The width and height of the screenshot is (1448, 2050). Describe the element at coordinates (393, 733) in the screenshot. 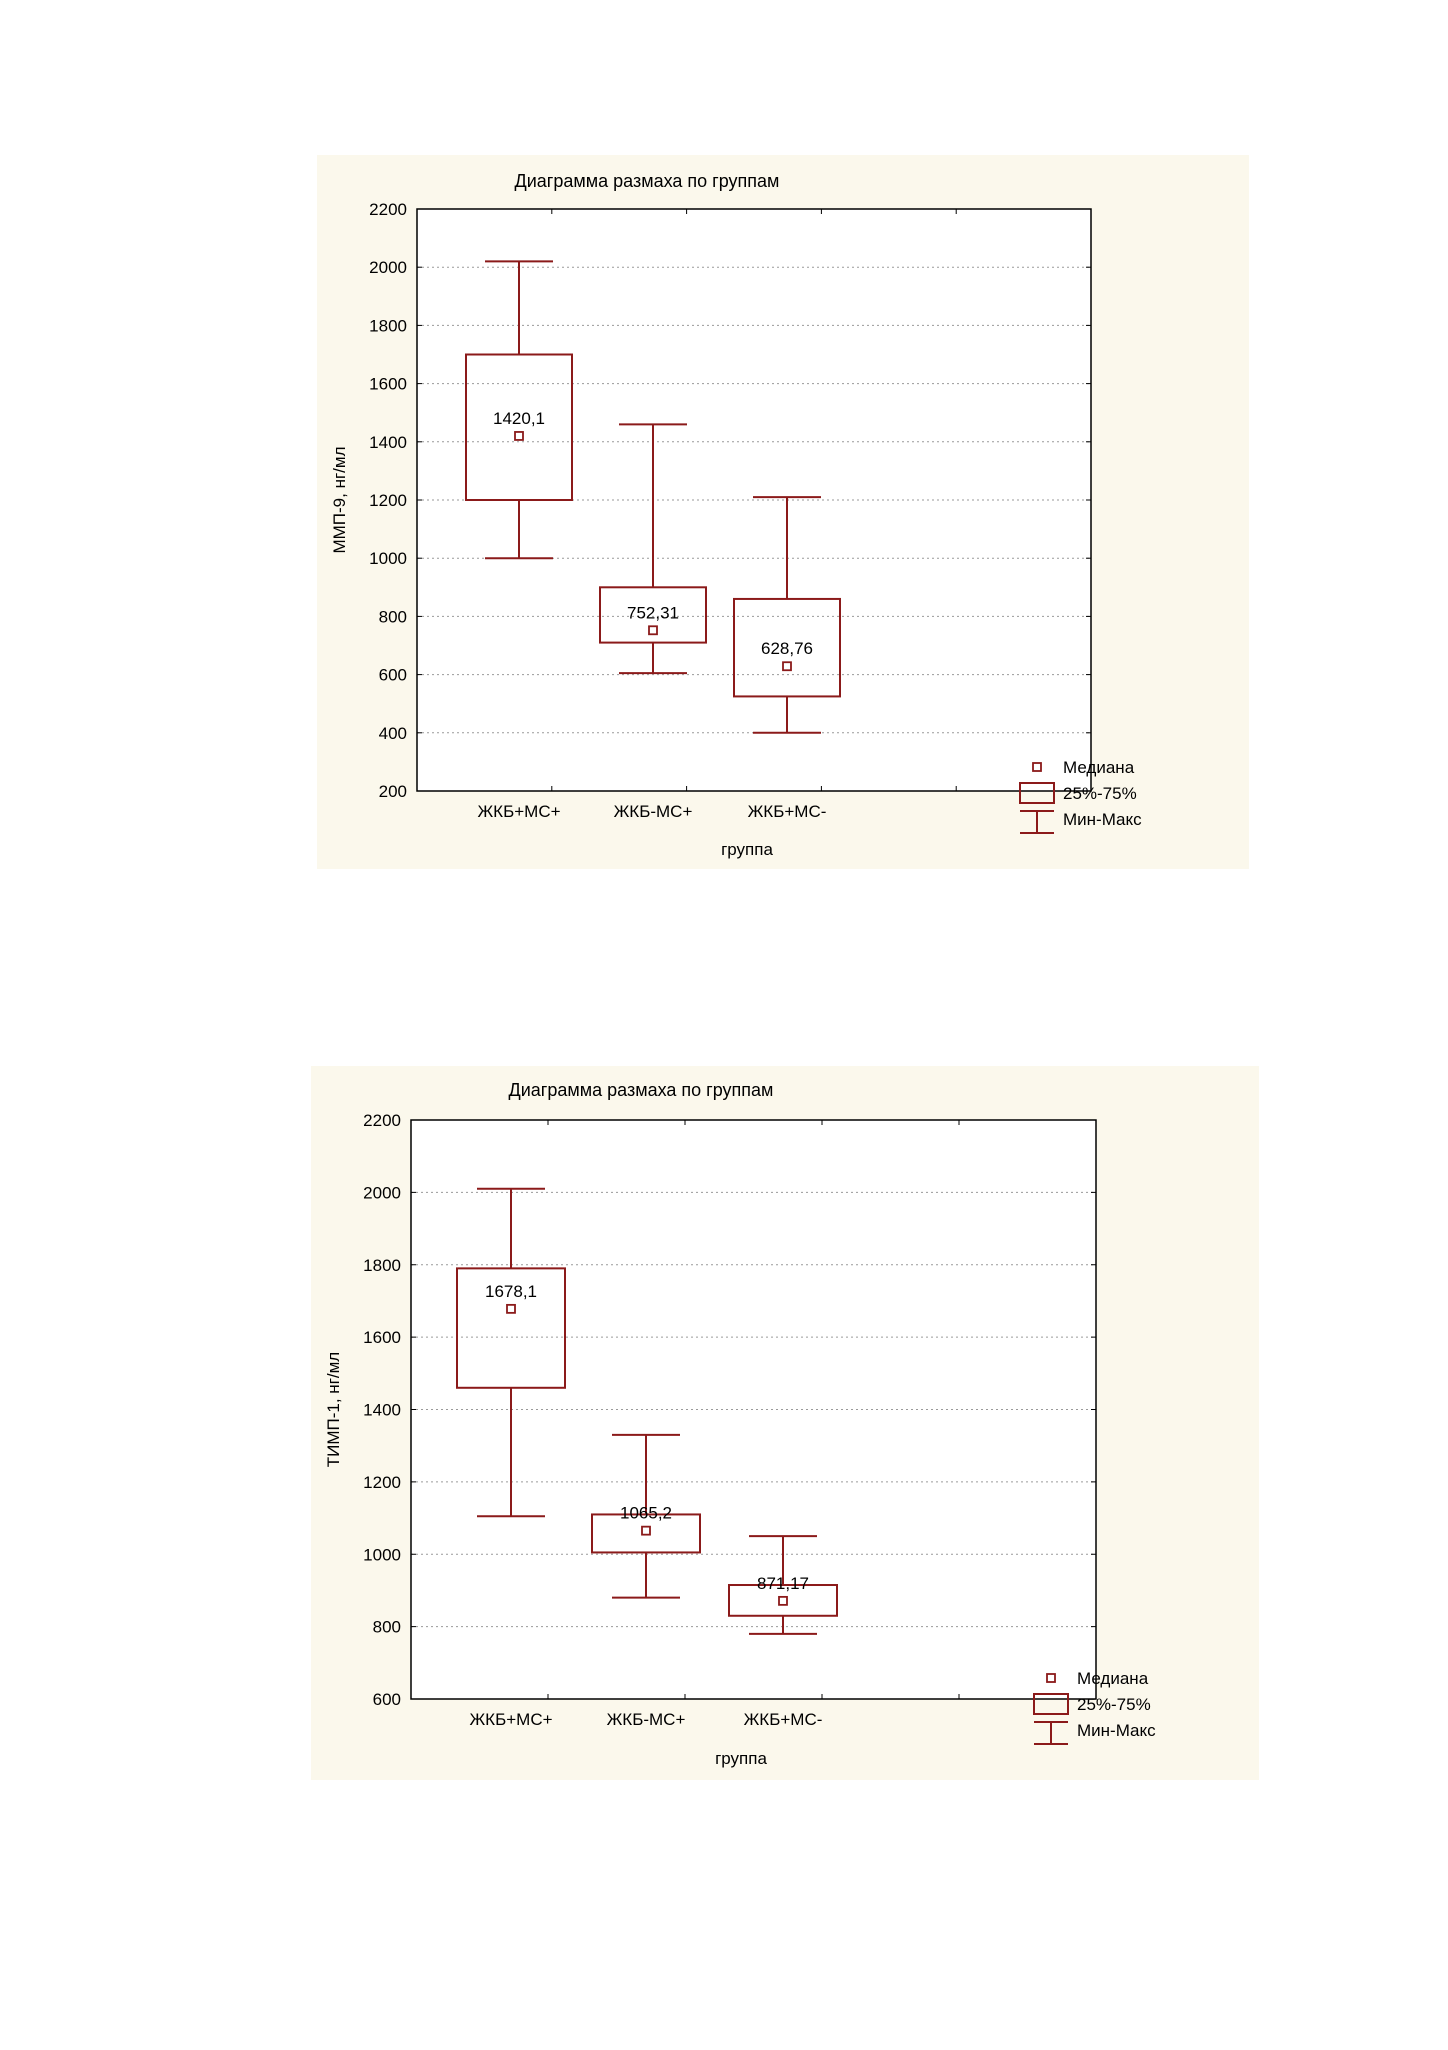

I see `y-tick-label: 400` at that location.